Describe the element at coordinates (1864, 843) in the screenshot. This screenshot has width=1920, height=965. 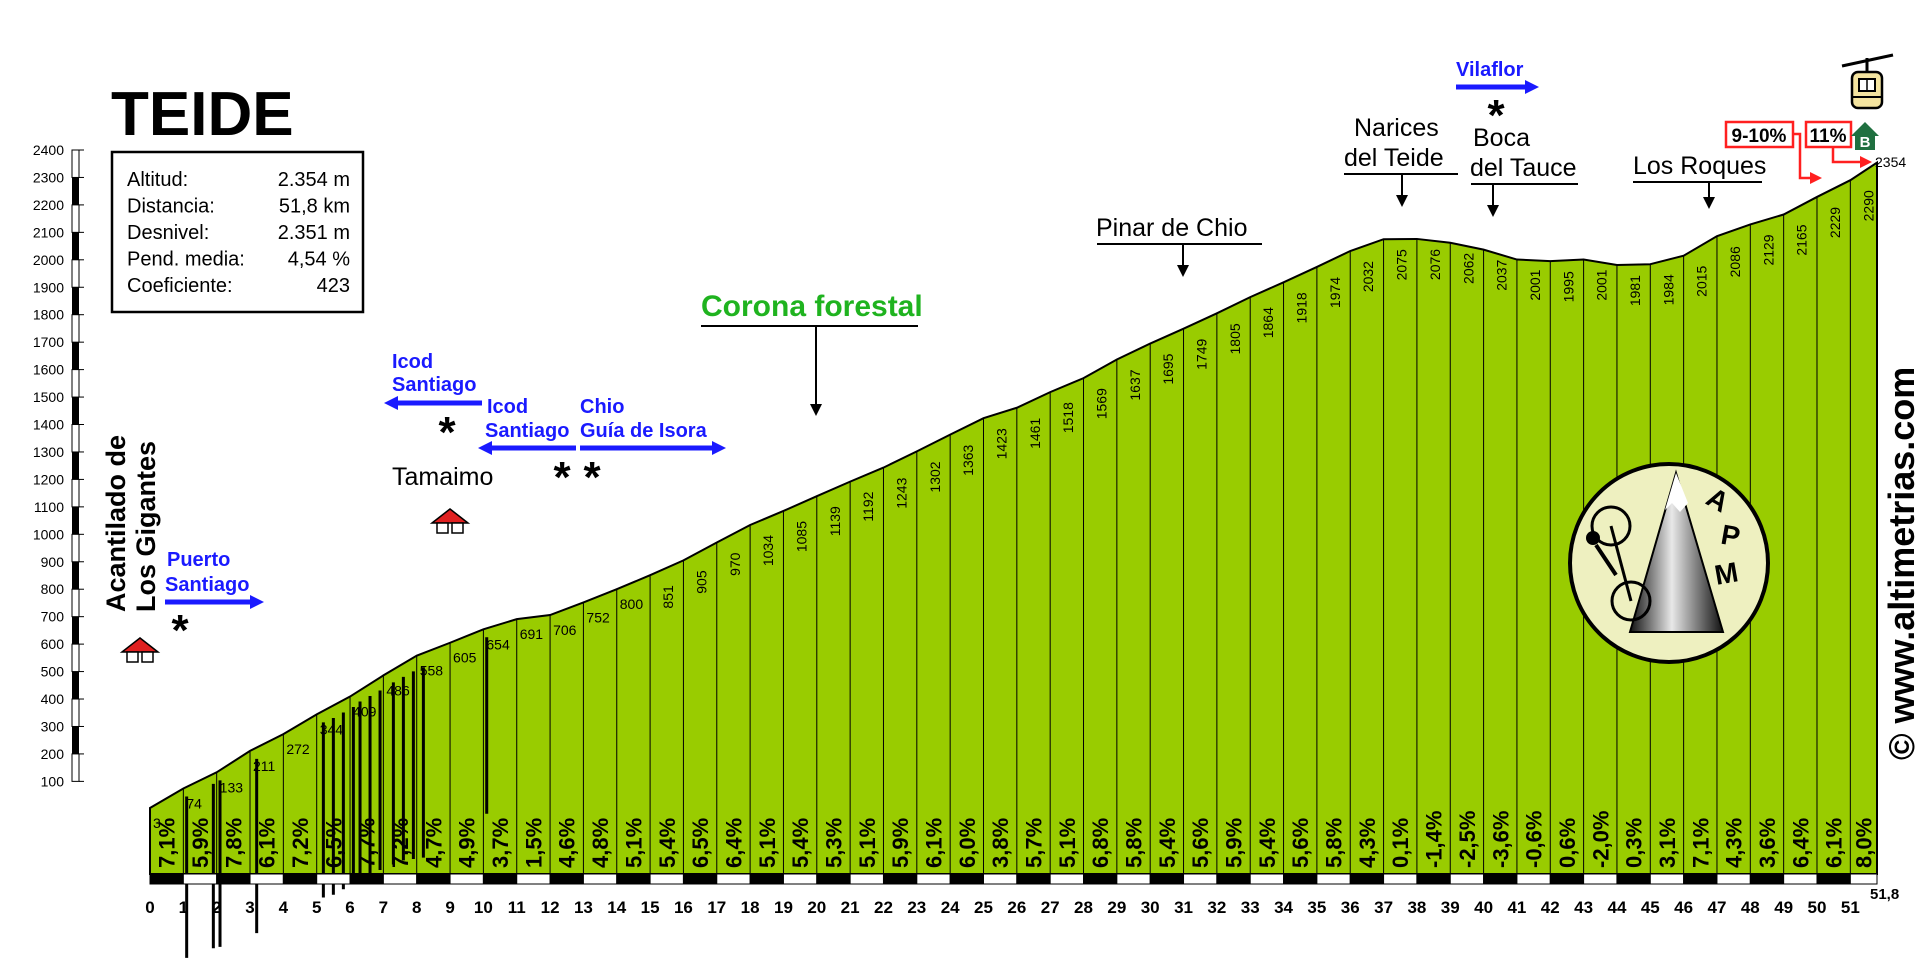
I see `gradient-label: 8,0%` at that location.